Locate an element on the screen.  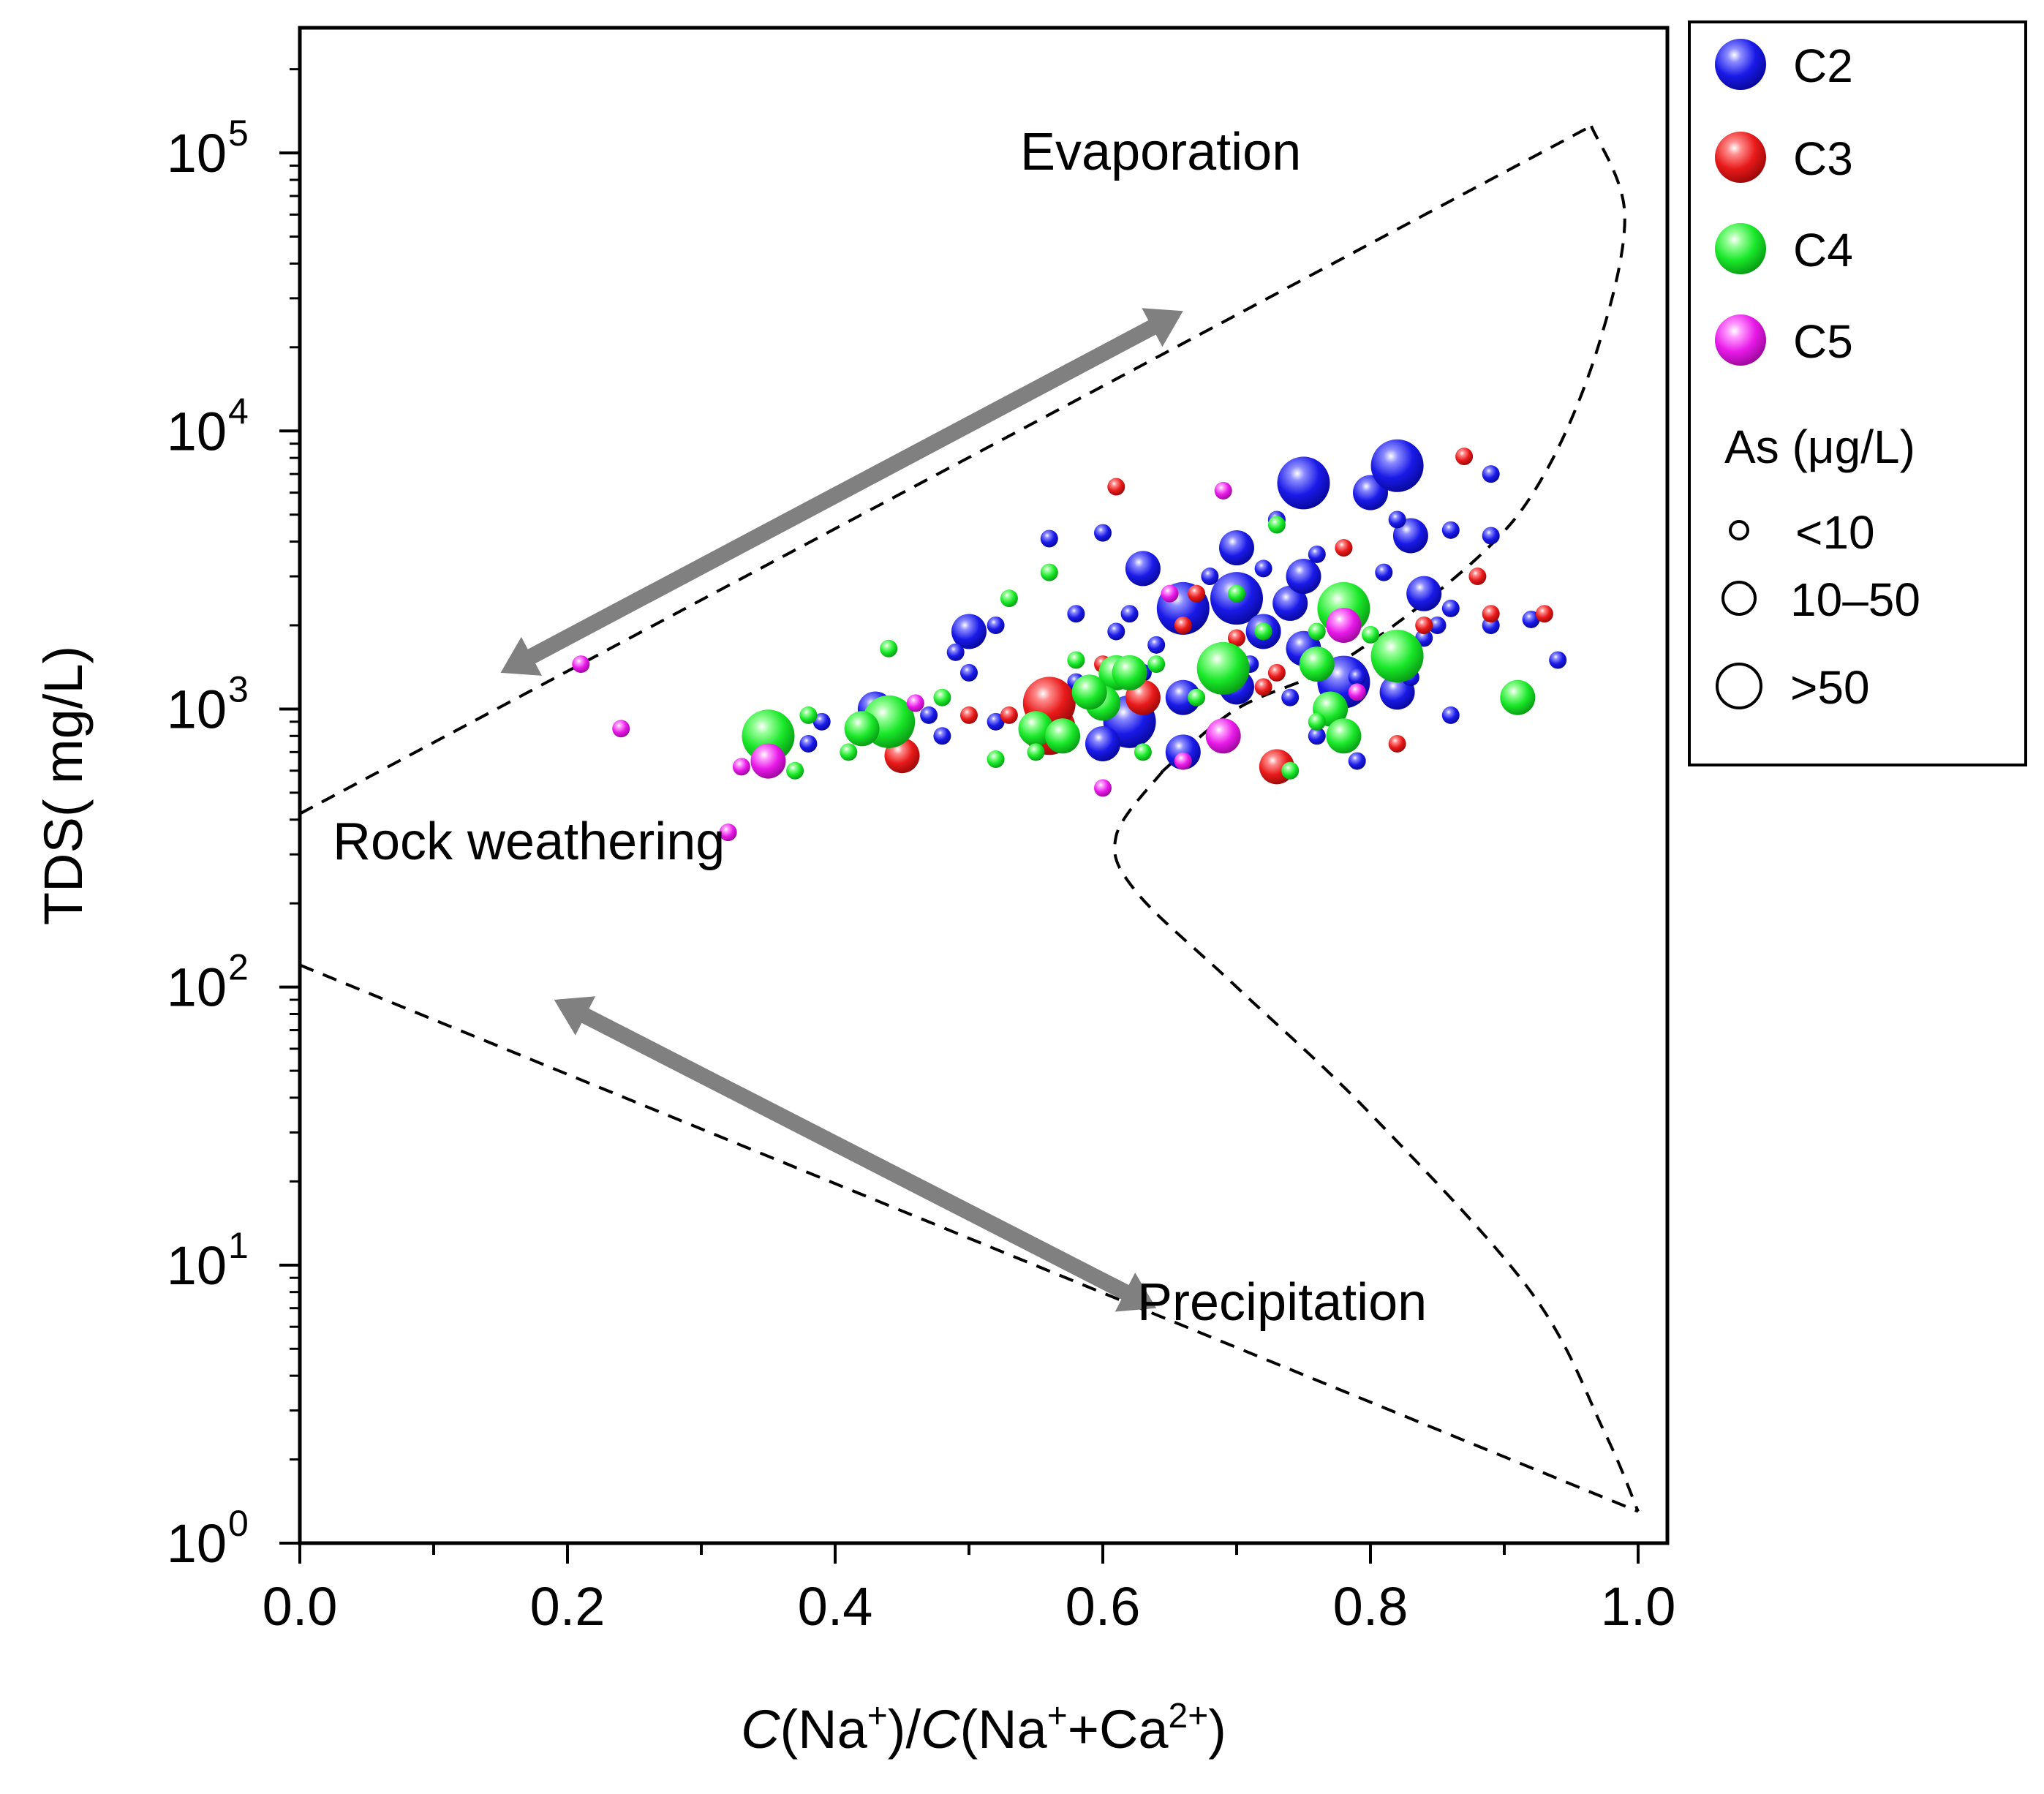
y-tick-exponent: 4 is located at coordinates (238, 411).